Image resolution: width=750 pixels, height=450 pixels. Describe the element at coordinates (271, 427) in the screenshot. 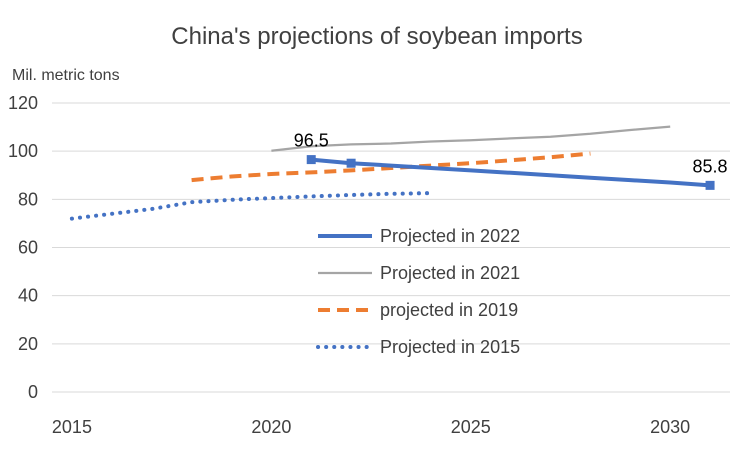

I see `x-tick-label: 2020` at that location.